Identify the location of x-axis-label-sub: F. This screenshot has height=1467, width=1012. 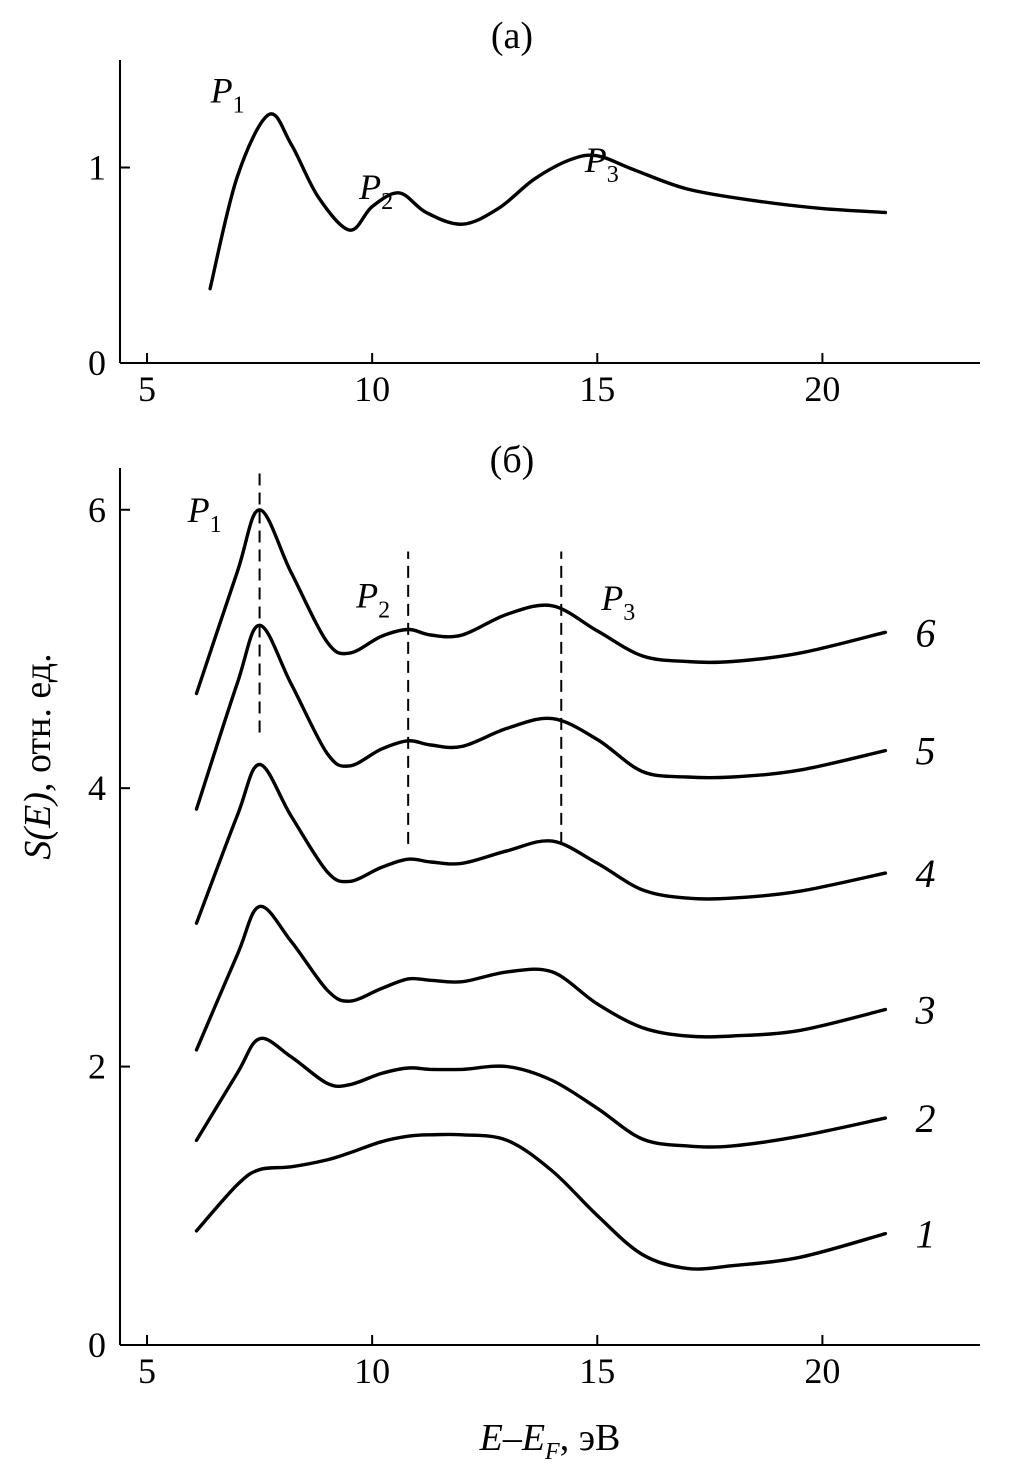
(552, 1452).